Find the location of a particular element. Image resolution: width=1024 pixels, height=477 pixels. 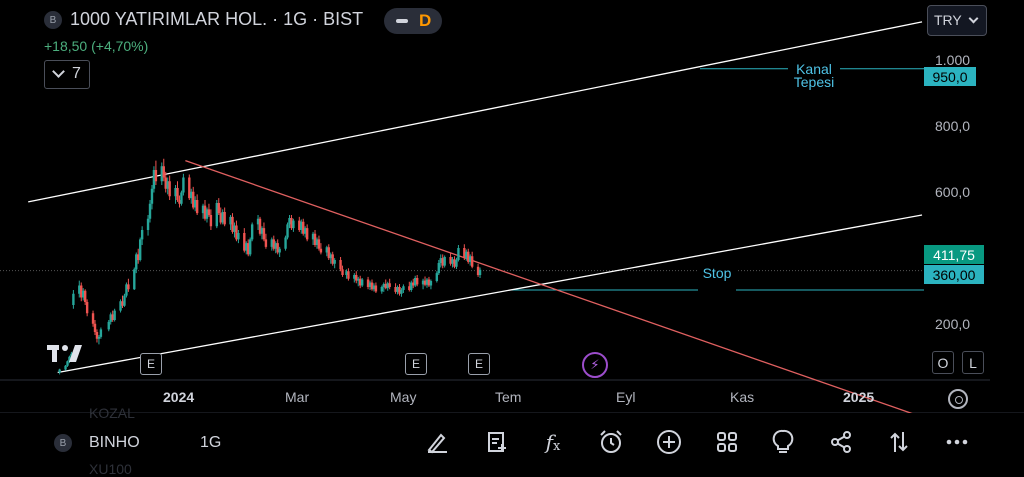

symbol-title: 1000 YATIRIMLAR HOL. · 1G · BIST is located at coordinates (217, 19).